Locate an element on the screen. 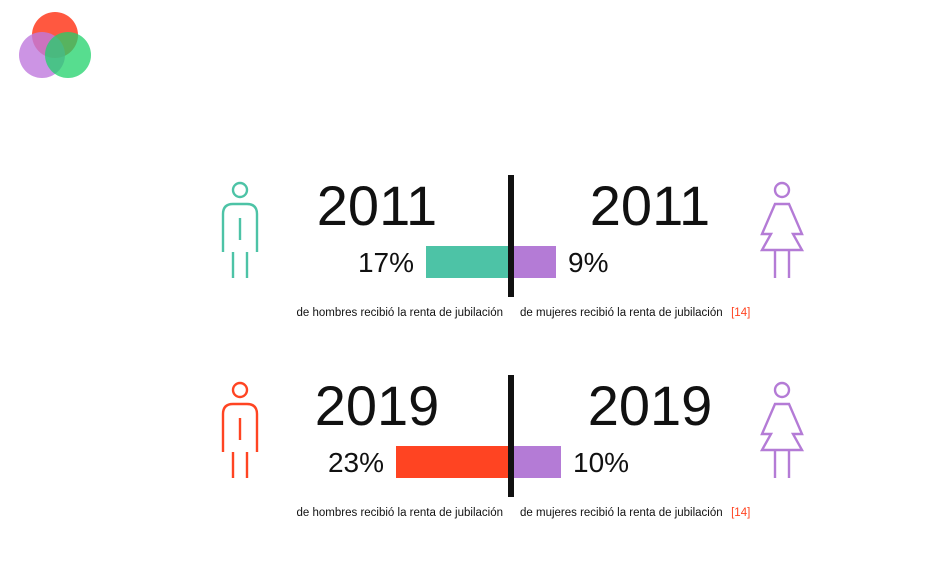 This screenshot has width=952, height=582. venn-logo-icon is located at coordinates (55, 45).